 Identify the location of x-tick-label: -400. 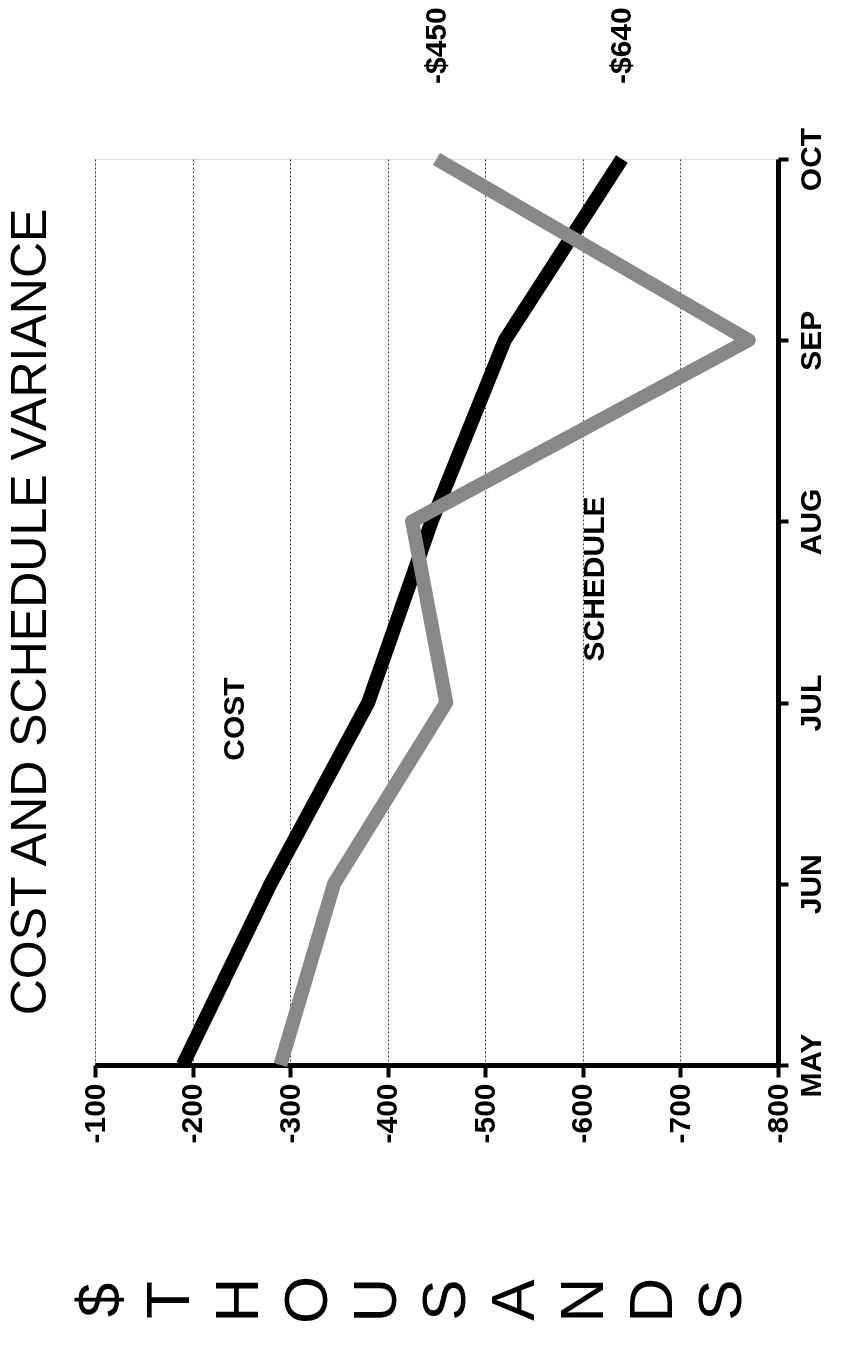
(387, 1113).